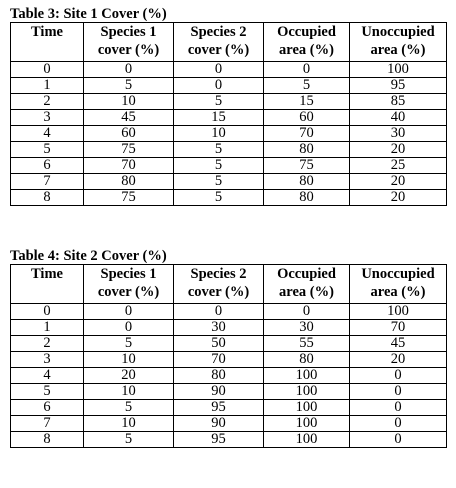  What do you see at coordinates (228, 343) in the screenshot?
I see `table-row: 2 5 50 55 45` at bounding box center [228, 343].